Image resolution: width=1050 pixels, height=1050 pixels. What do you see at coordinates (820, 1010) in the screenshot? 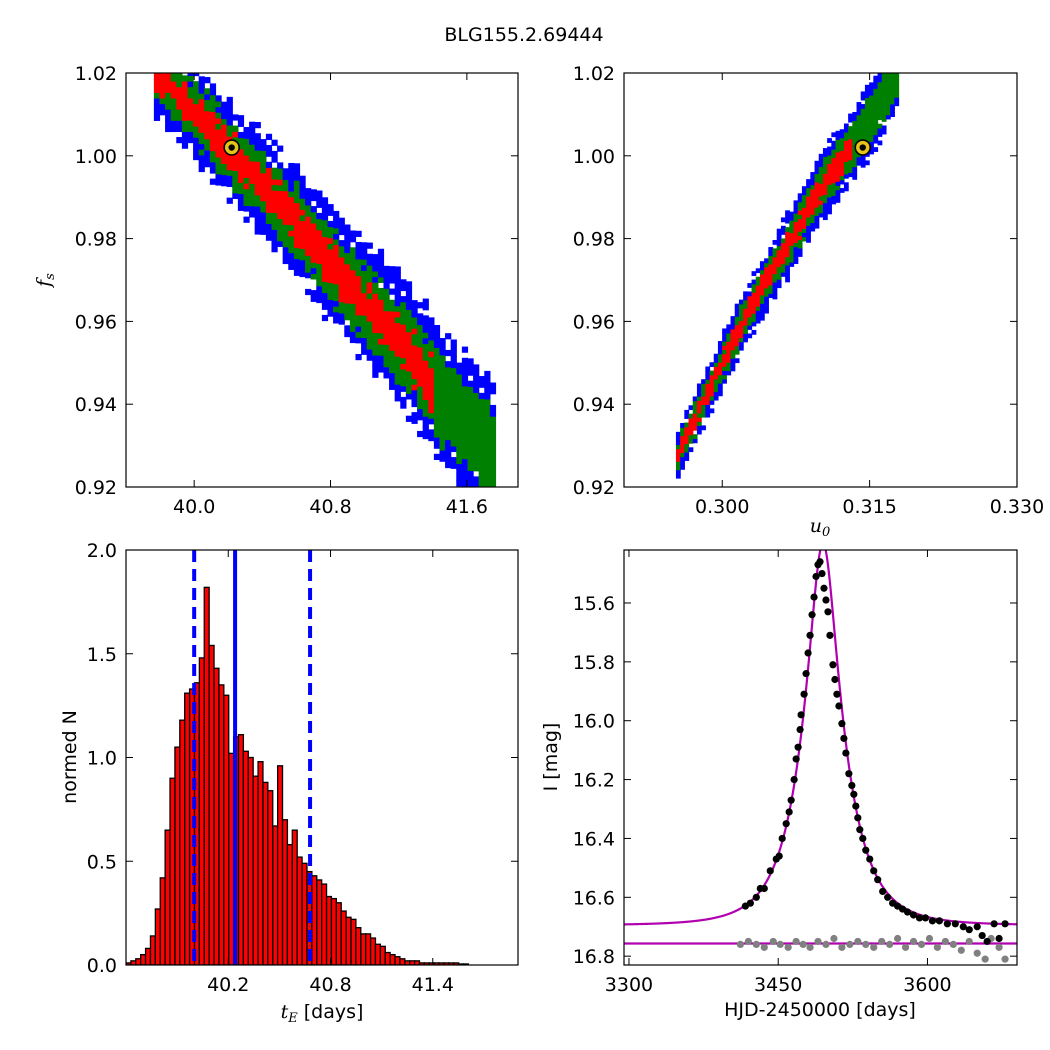
I see `x-axis-label-hjd: HJD-2450000 [days]` at bounding box center [820, 1010].